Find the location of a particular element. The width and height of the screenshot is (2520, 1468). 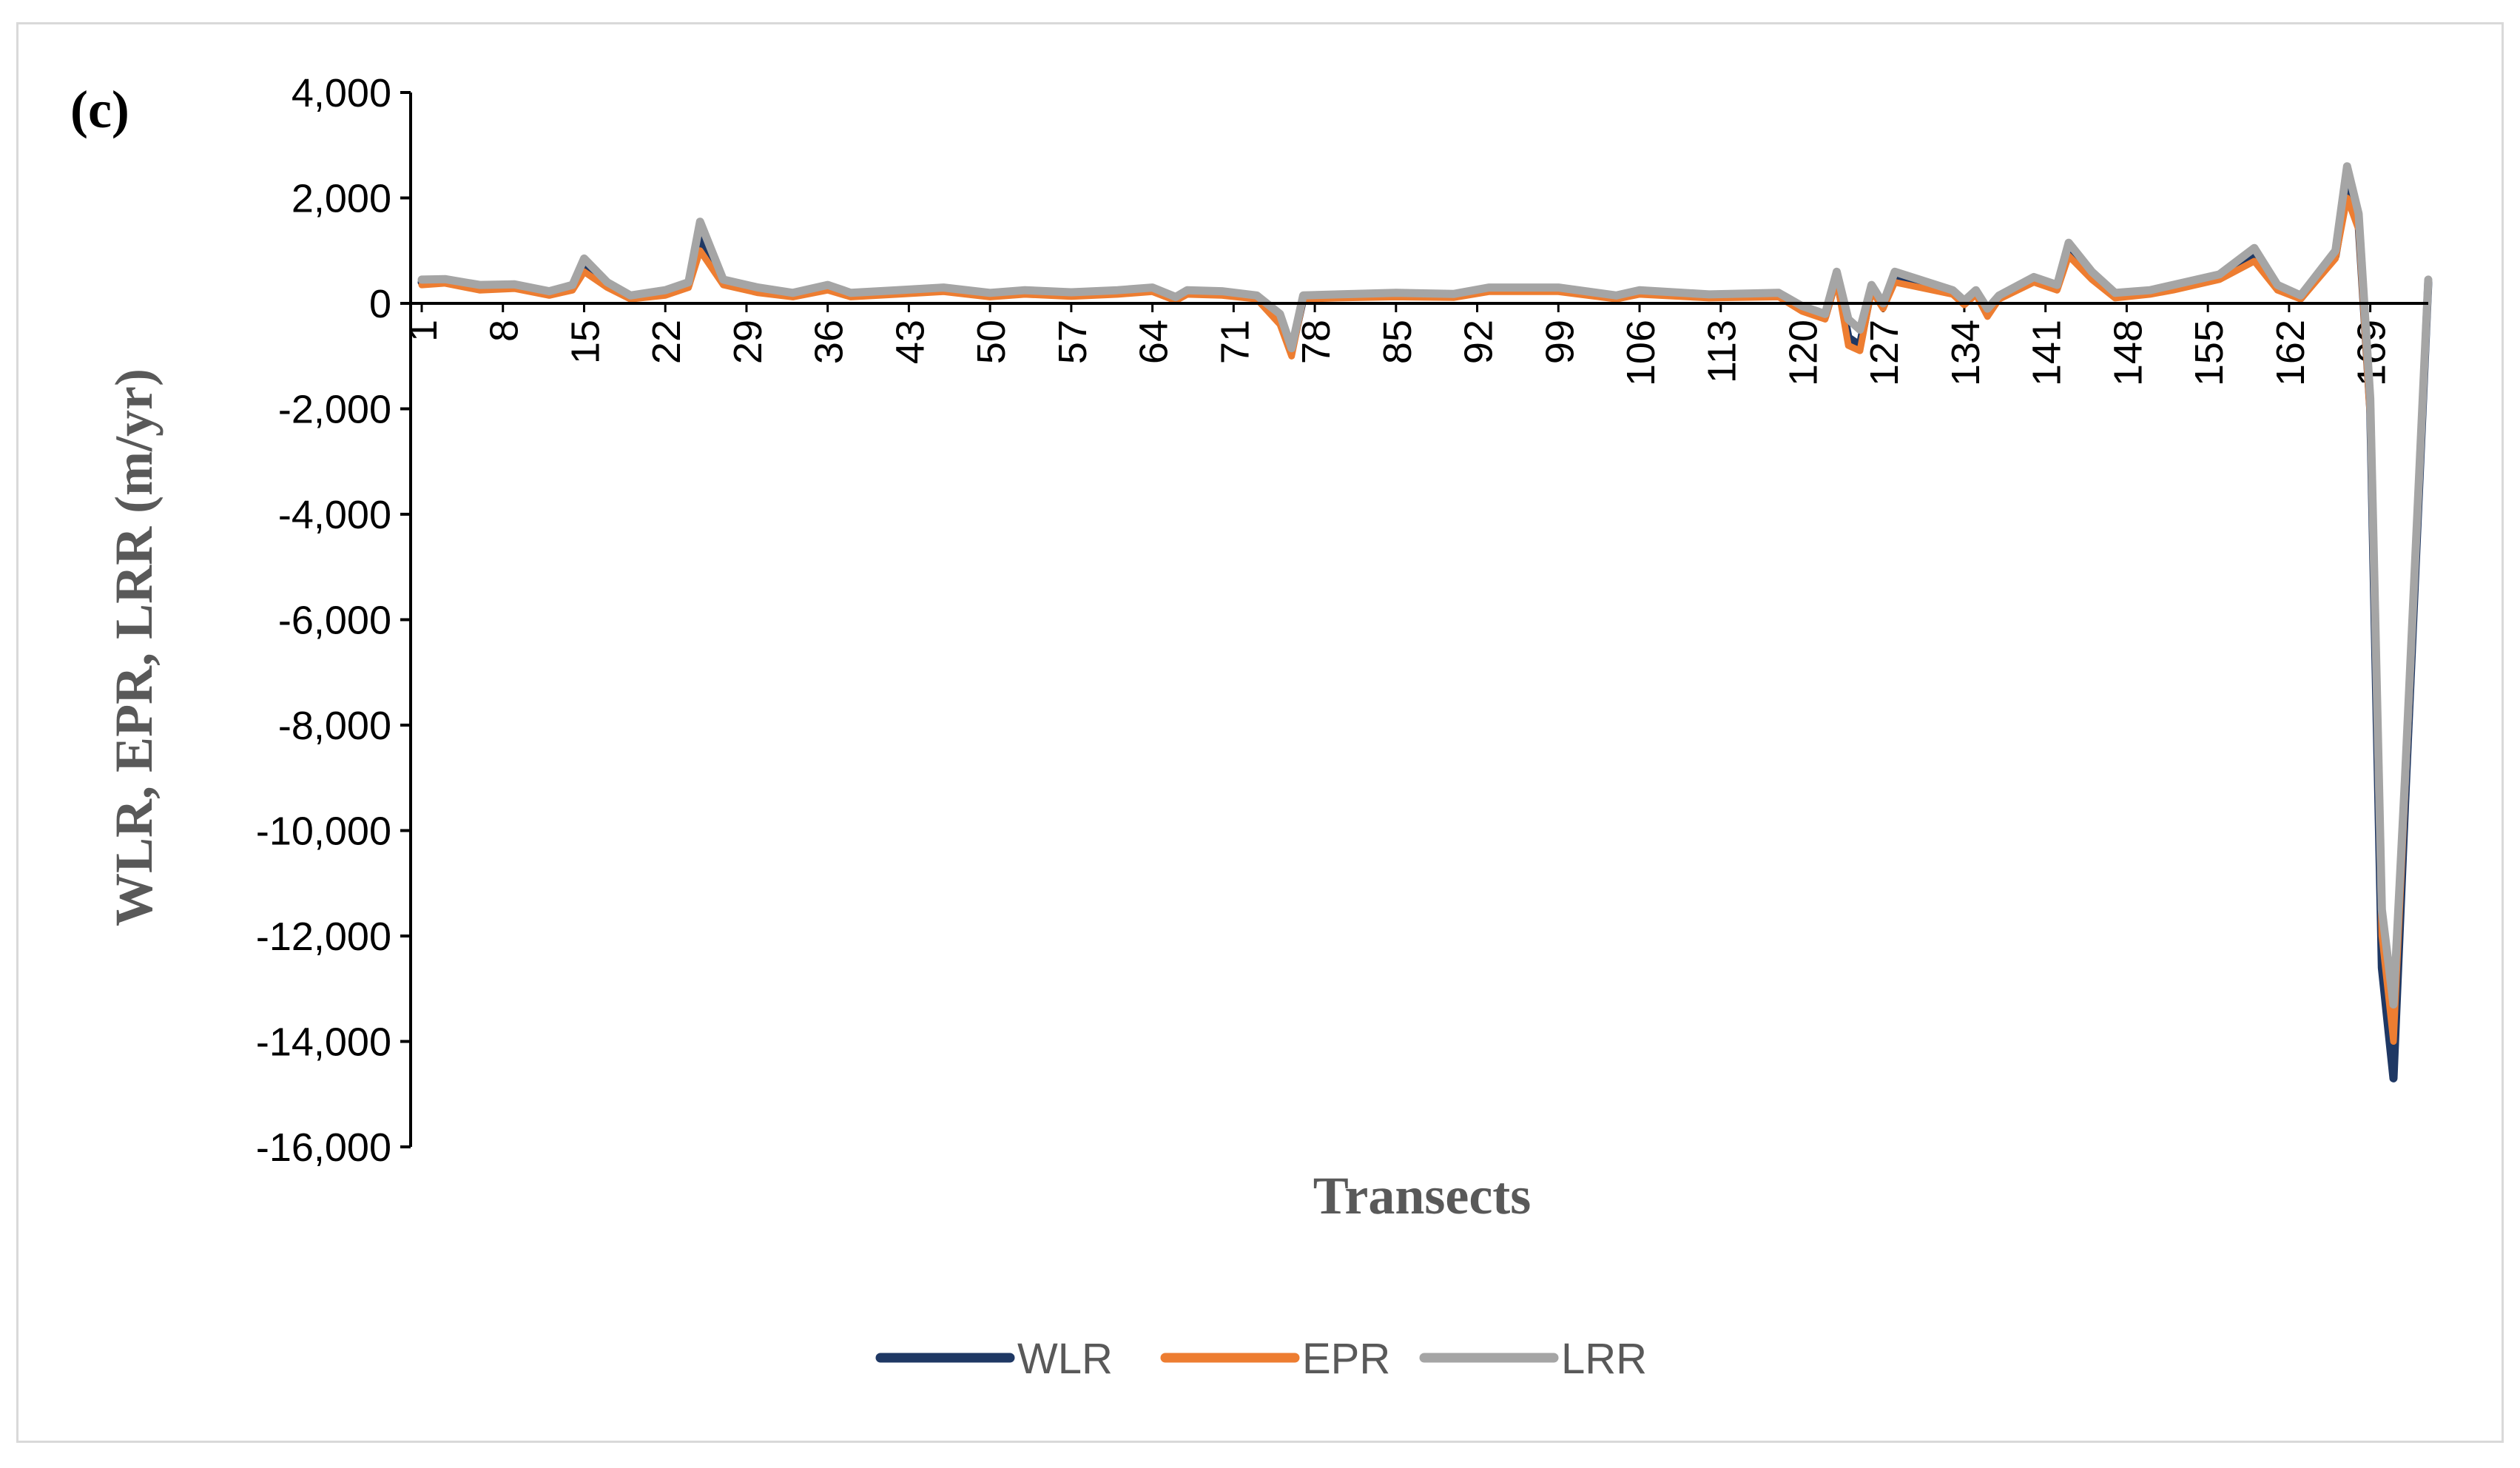

legend-label-lrr: LRR is located at coordinates (1604, 1359).